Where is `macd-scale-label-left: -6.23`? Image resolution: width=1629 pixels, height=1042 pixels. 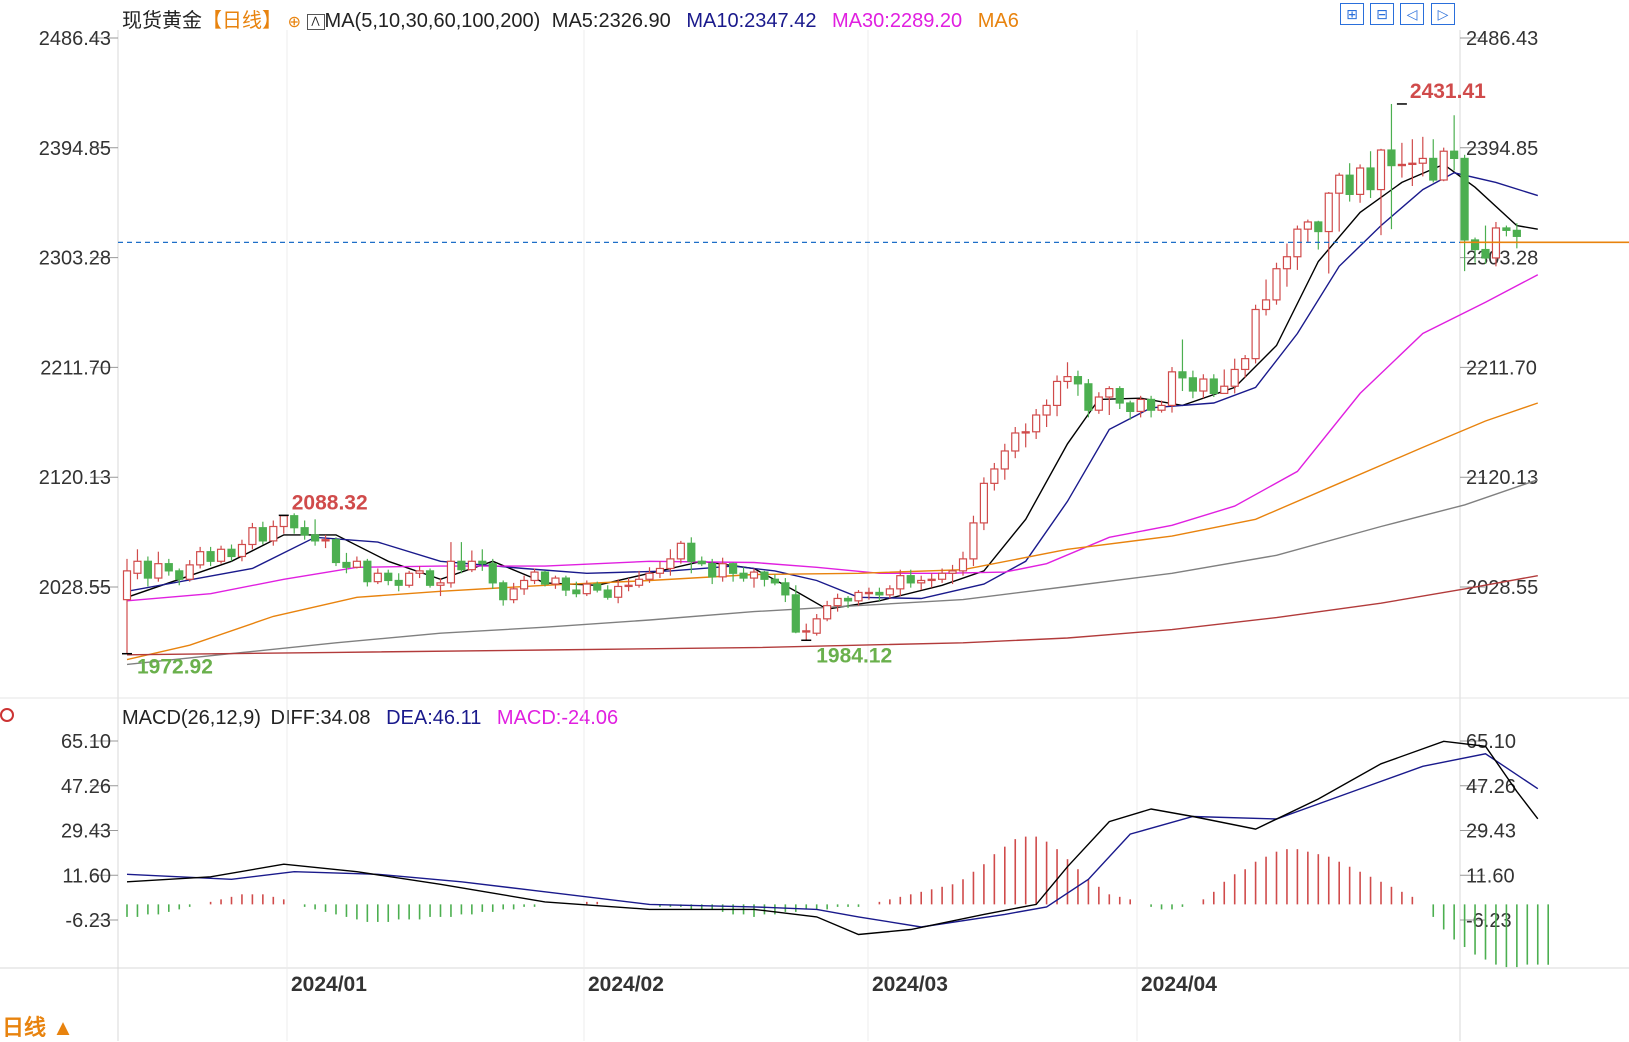 macd-scale-label-left: -6.23 is located at coordinates (88, 921).